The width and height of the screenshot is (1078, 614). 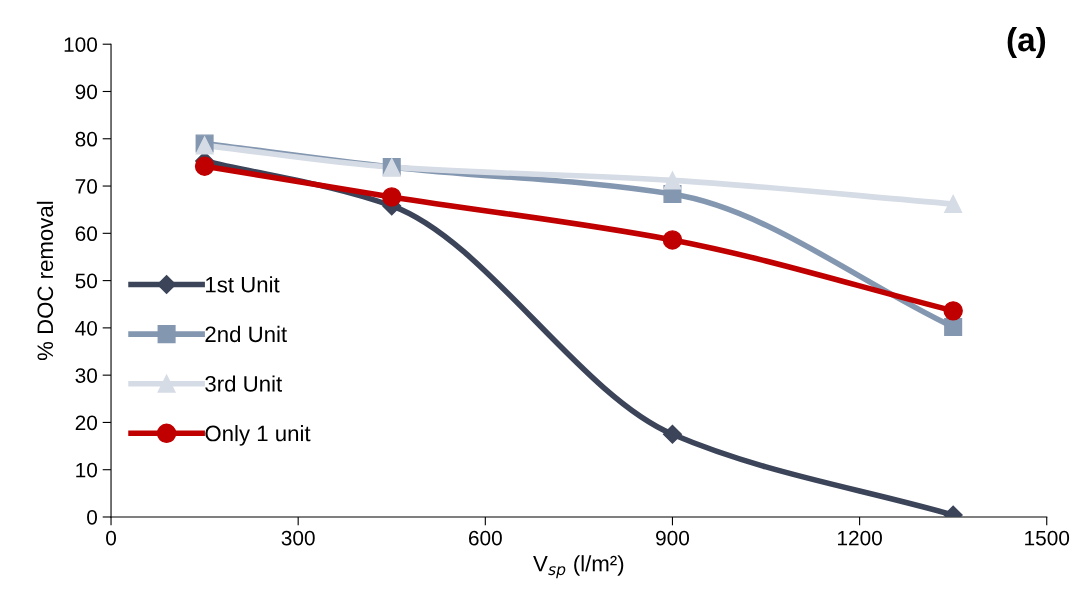 What do you see at coordinates (860, 538) in the screenshot?
I see `x-tick-label: 1200` at bounding box center [860, 538].